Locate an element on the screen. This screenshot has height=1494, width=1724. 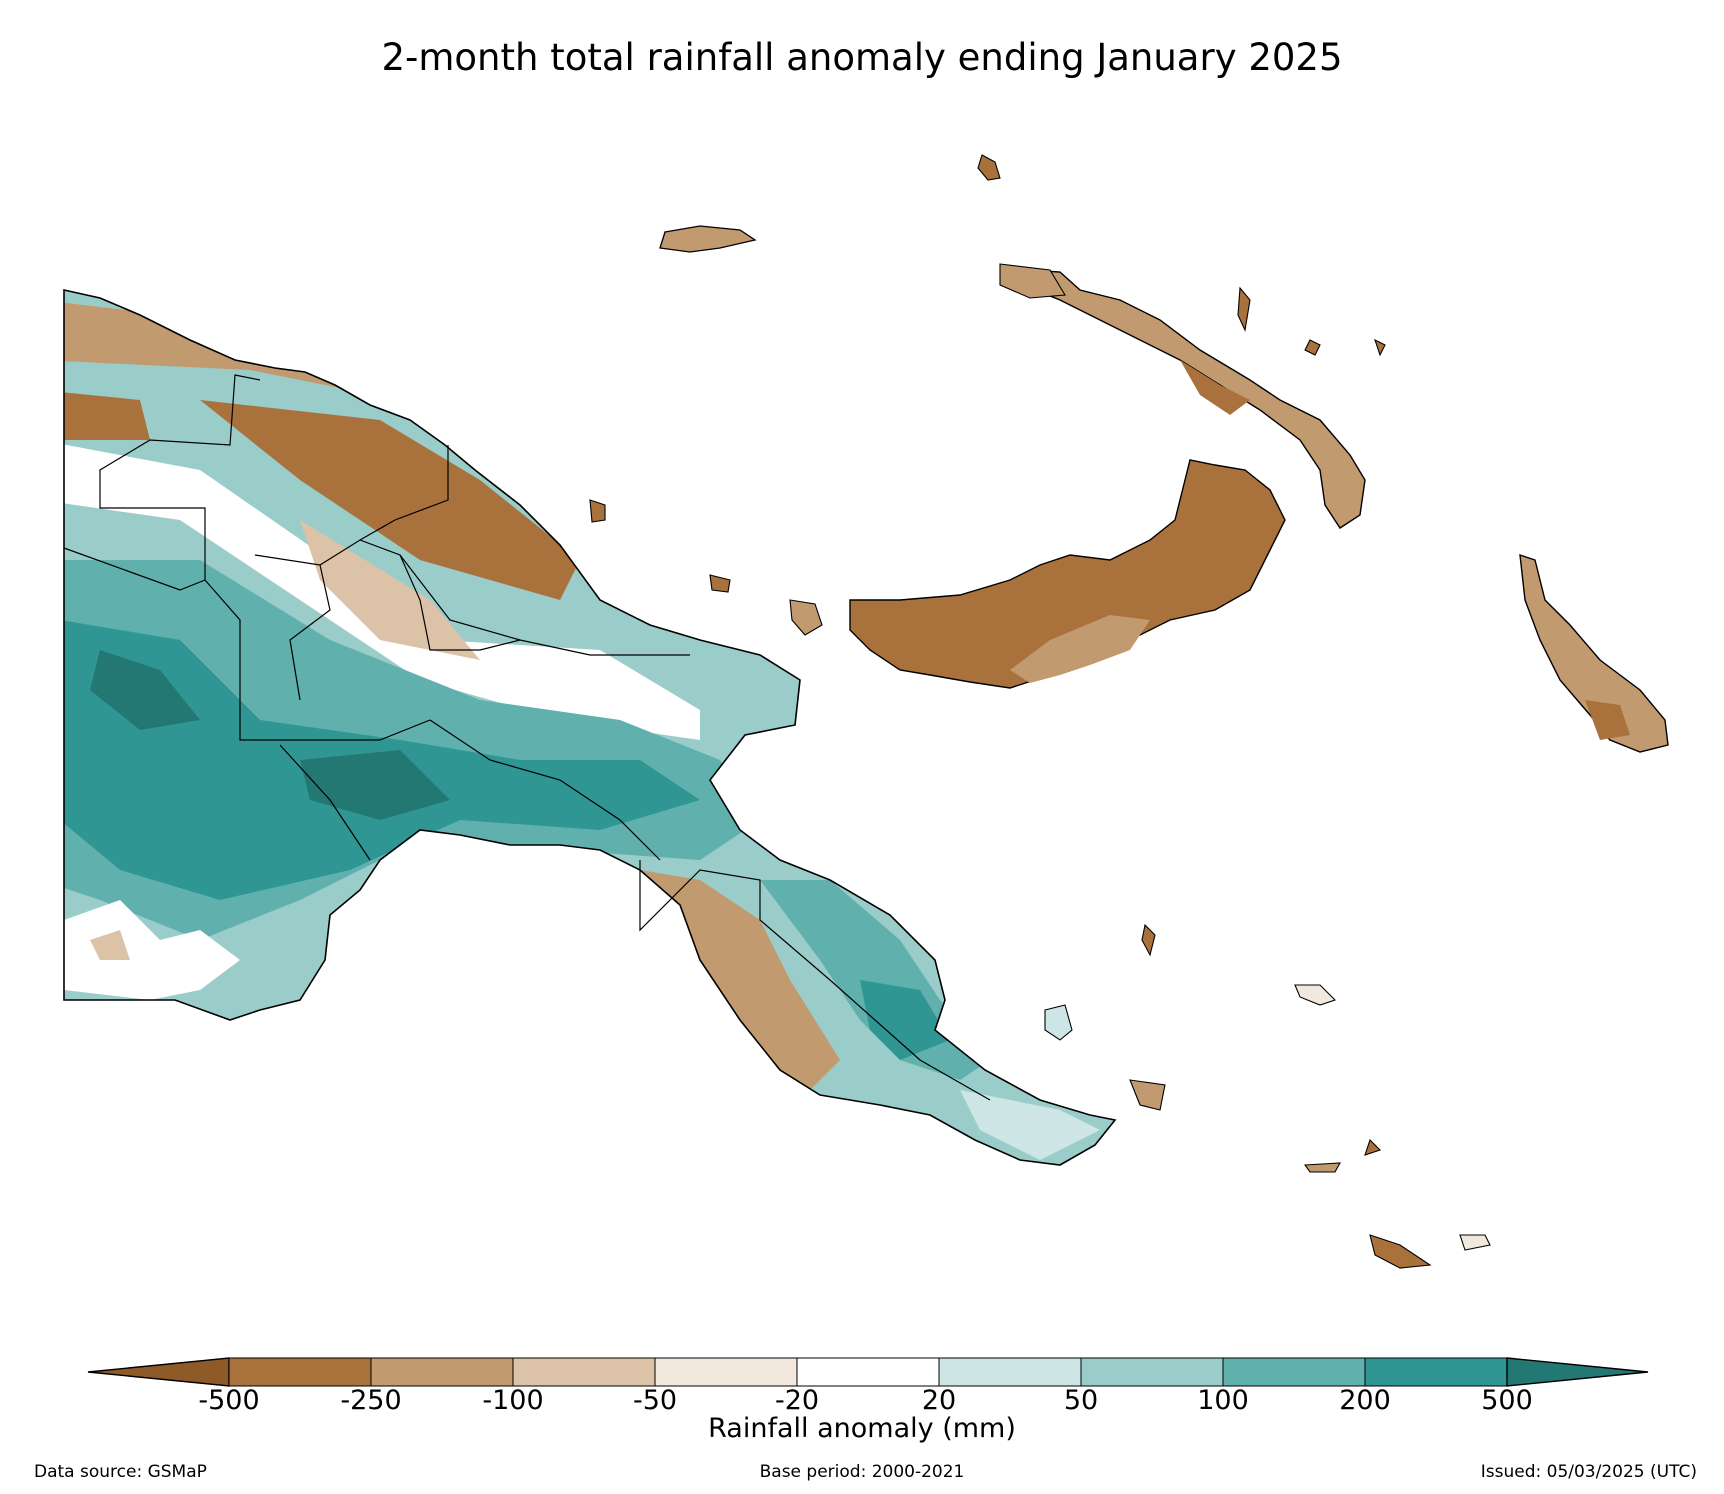
color-bar-tick: 20 is located at coordinates (939, 1400).